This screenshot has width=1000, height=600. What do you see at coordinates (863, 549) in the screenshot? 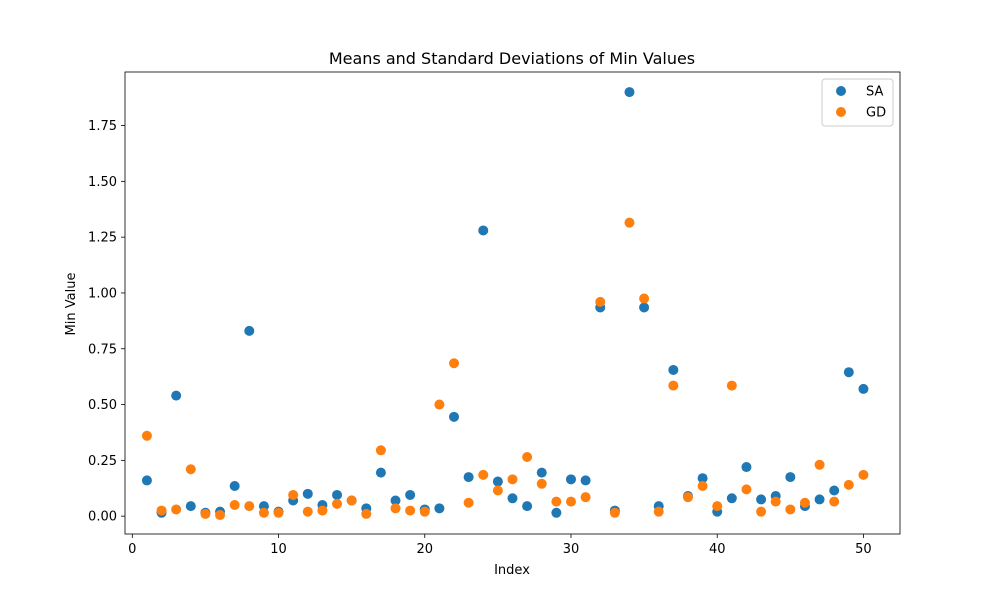
I see `x-tick-label: 50` at bounding box center [863, 549].